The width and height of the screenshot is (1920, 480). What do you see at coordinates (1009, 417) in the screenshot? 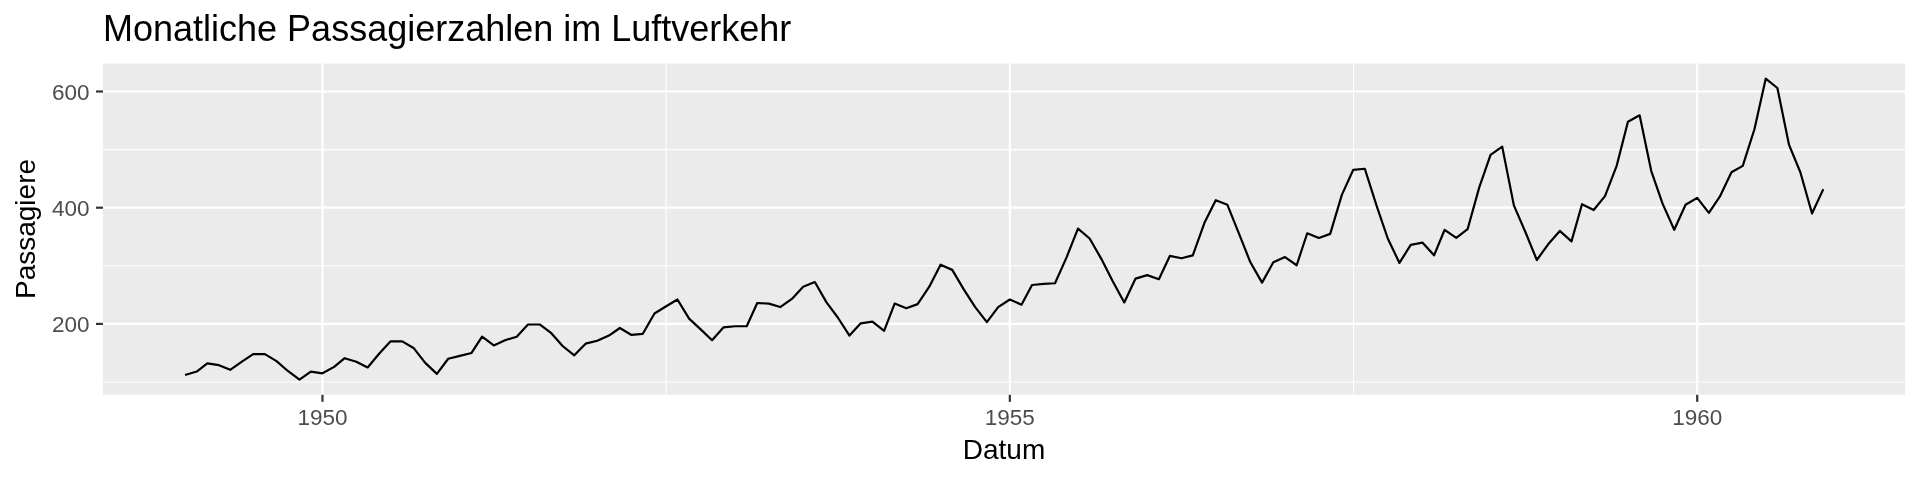
I see `x-tick-label: 1955` at bounding box center [1009, 417].